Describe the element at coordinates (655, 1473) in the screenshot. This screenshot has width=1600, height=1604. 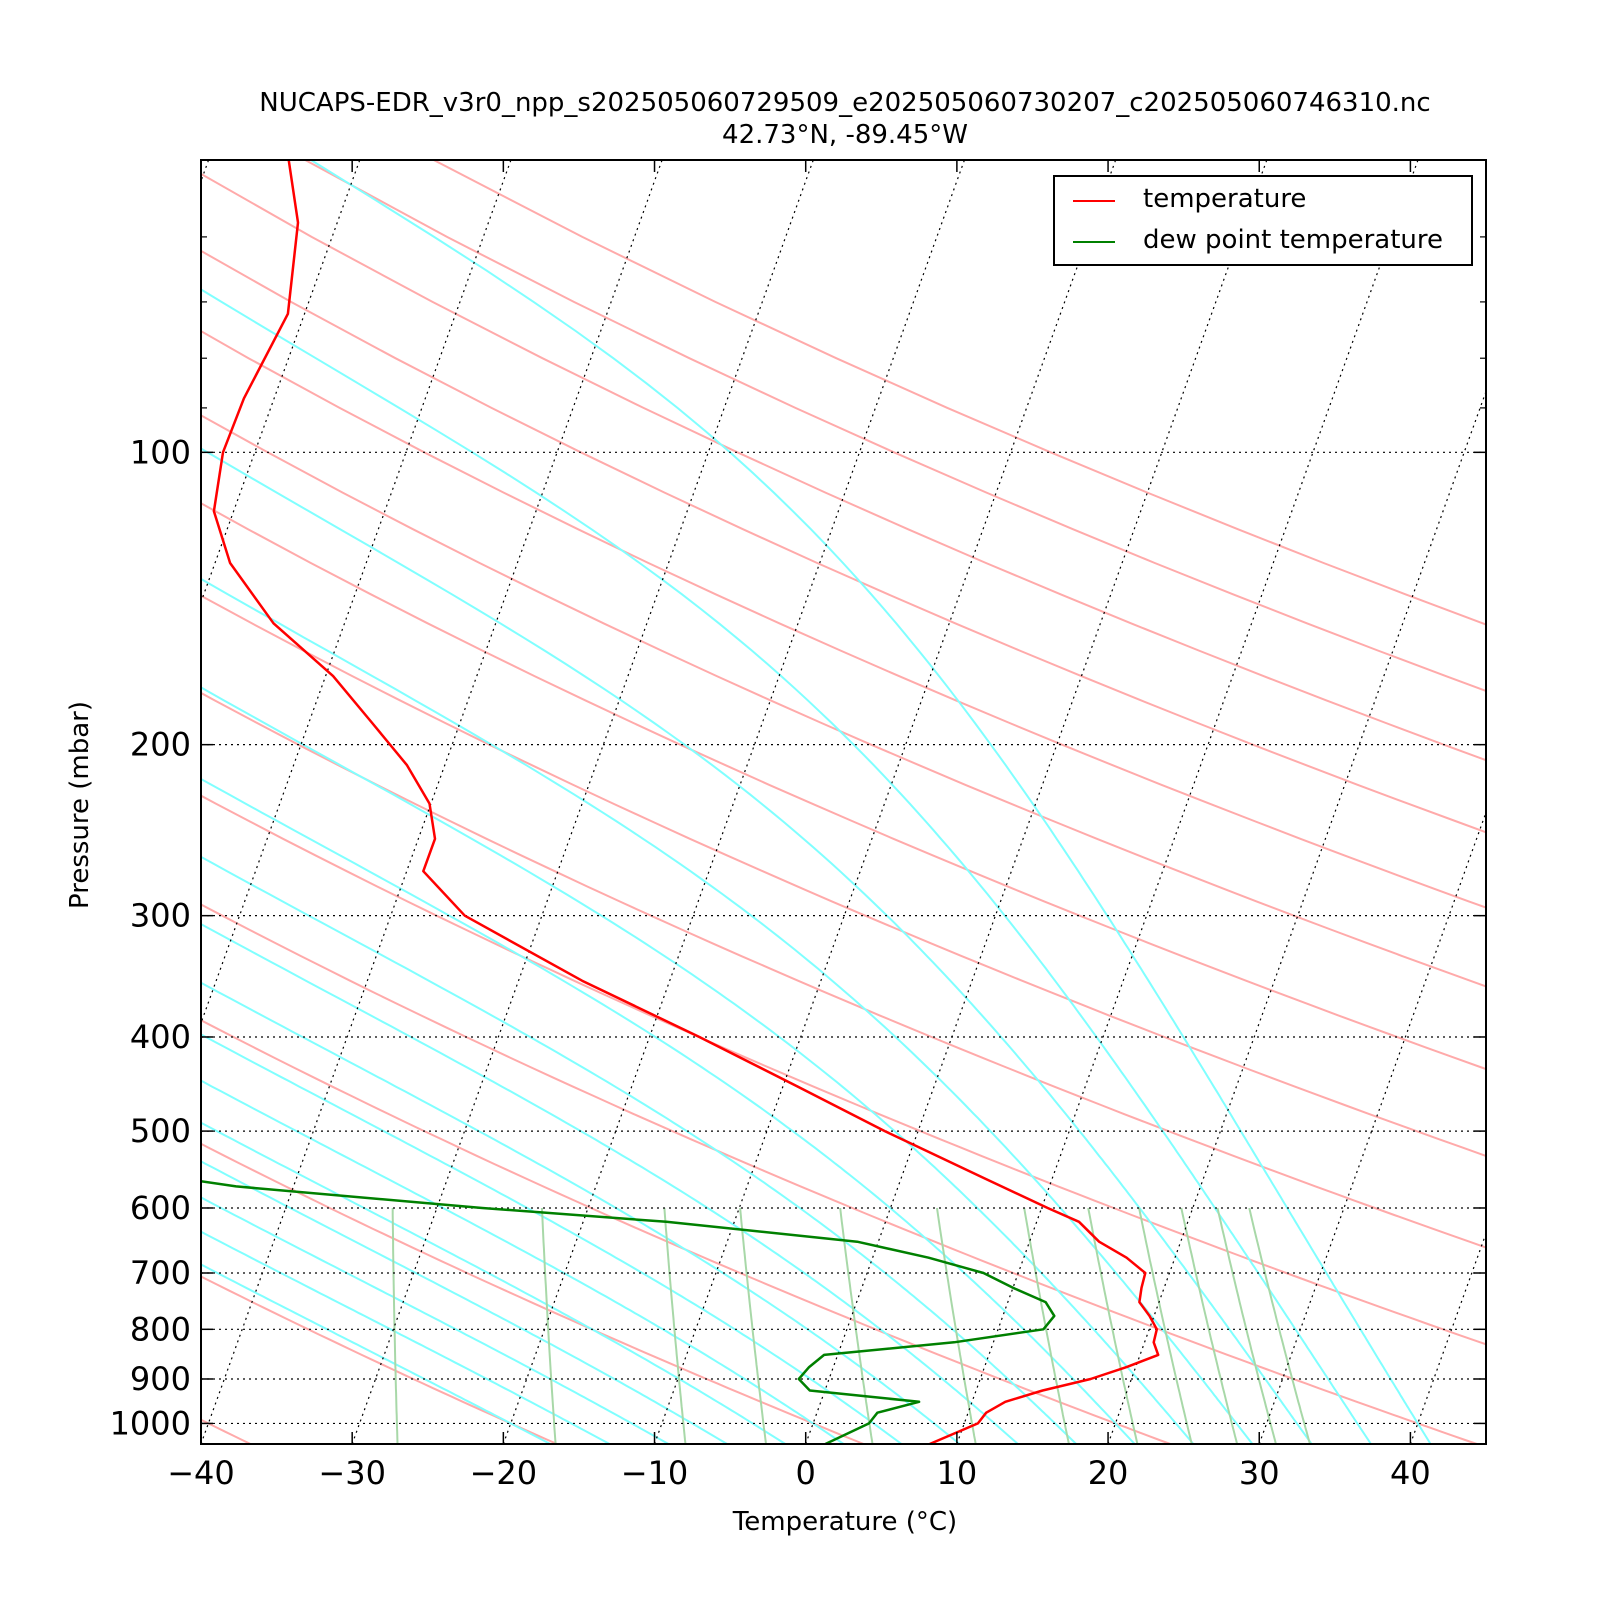
I see `x-tick-label: −10` at that location.